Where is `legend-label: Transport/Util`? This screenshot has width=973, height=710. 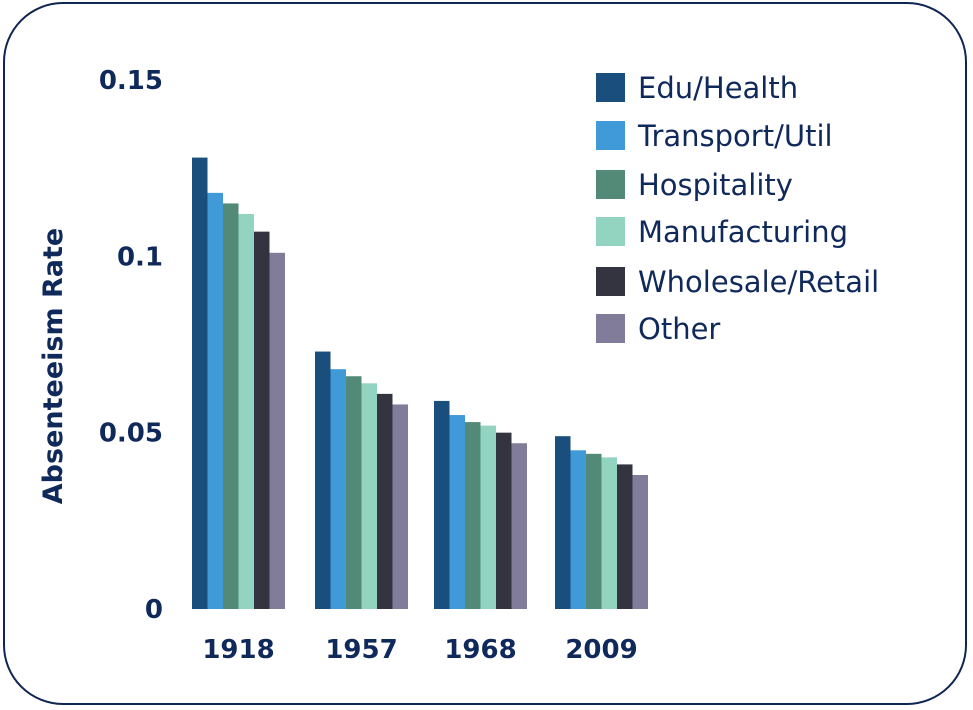 legend-label: Transport/Util is located at coordinates (735, 136).